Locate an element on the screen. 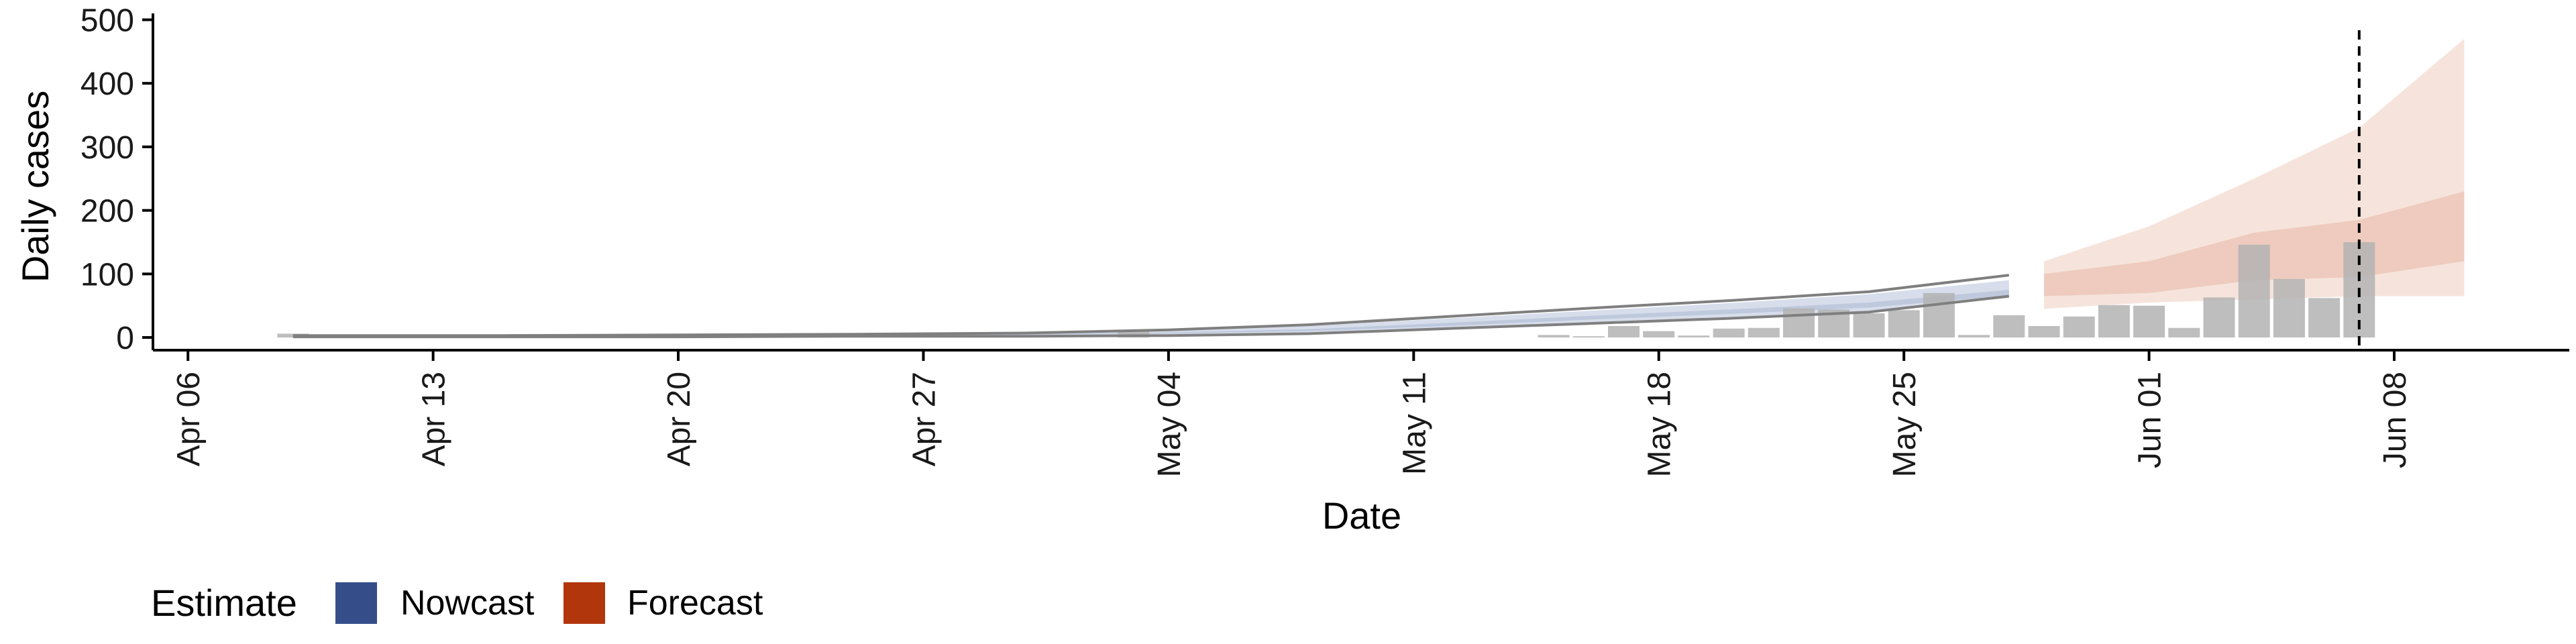  y-axis-ticks: 0 100 200 300 400 500 is located at coordinates (116, 179).